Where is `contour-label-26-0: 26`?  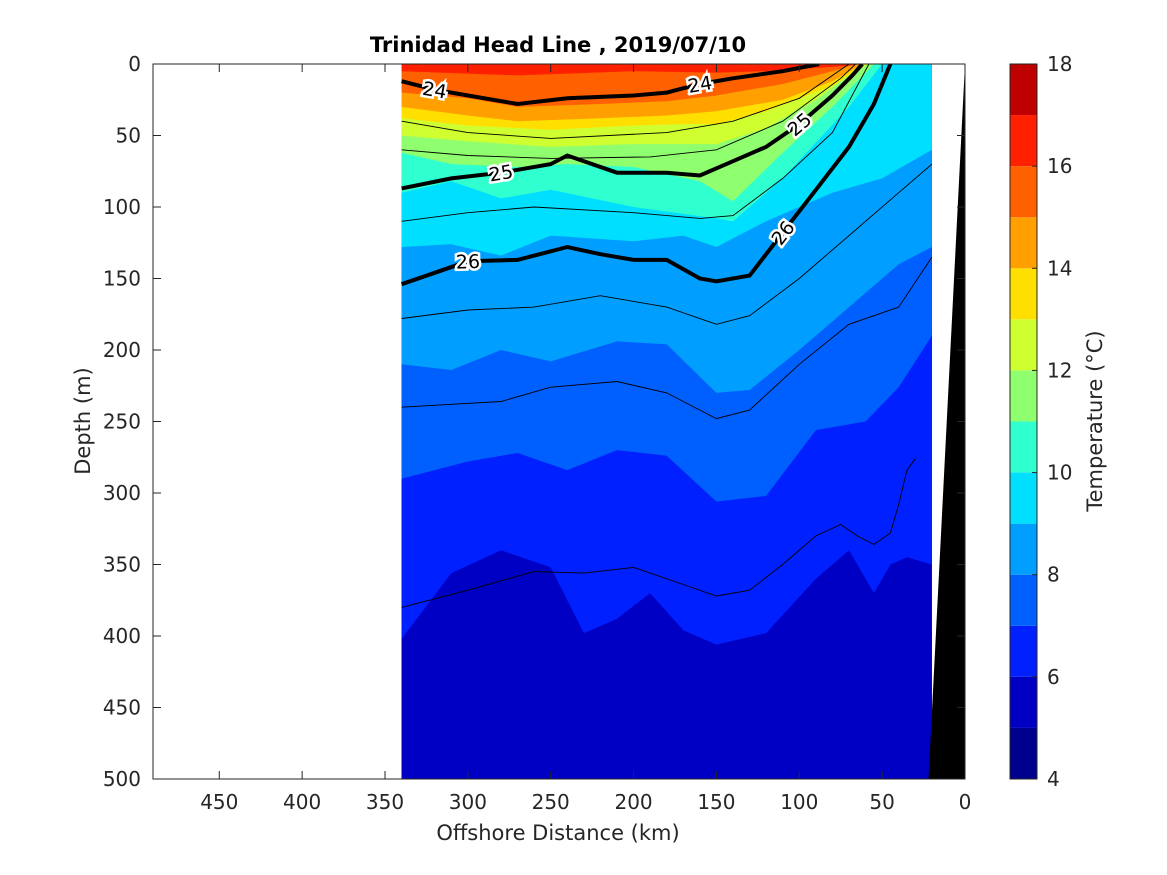
contour-label-26-0: 26 is located at coordinates (468, 262).